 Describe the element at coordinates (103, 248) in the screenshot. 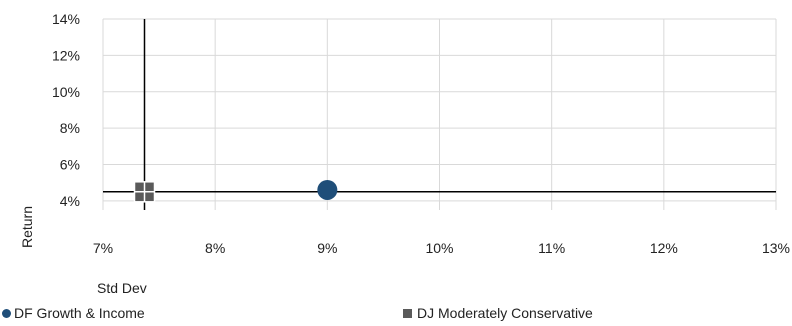

I see `x-tick-label: 7%` at that location.